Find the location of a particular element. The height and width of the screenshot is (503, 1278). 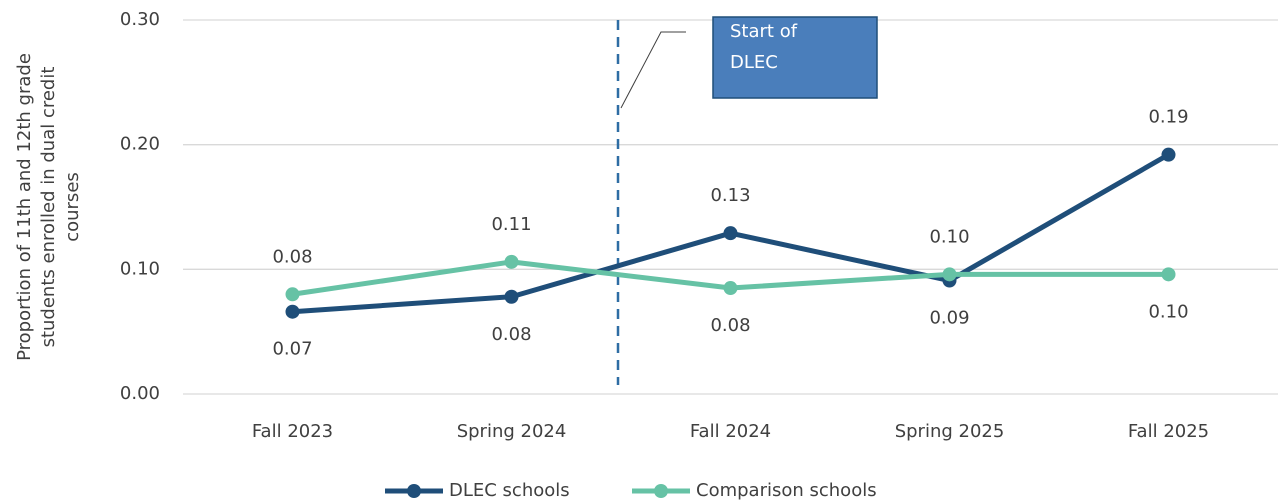

y-tick-label: 0.10 is located at coordinates (140, 268).